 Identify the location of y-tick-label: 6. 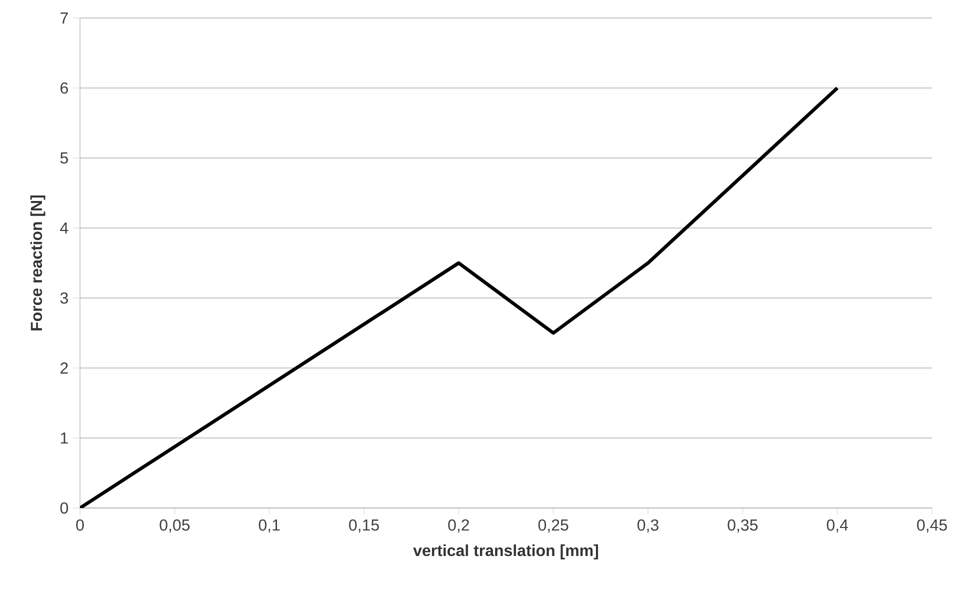
(64, 88).